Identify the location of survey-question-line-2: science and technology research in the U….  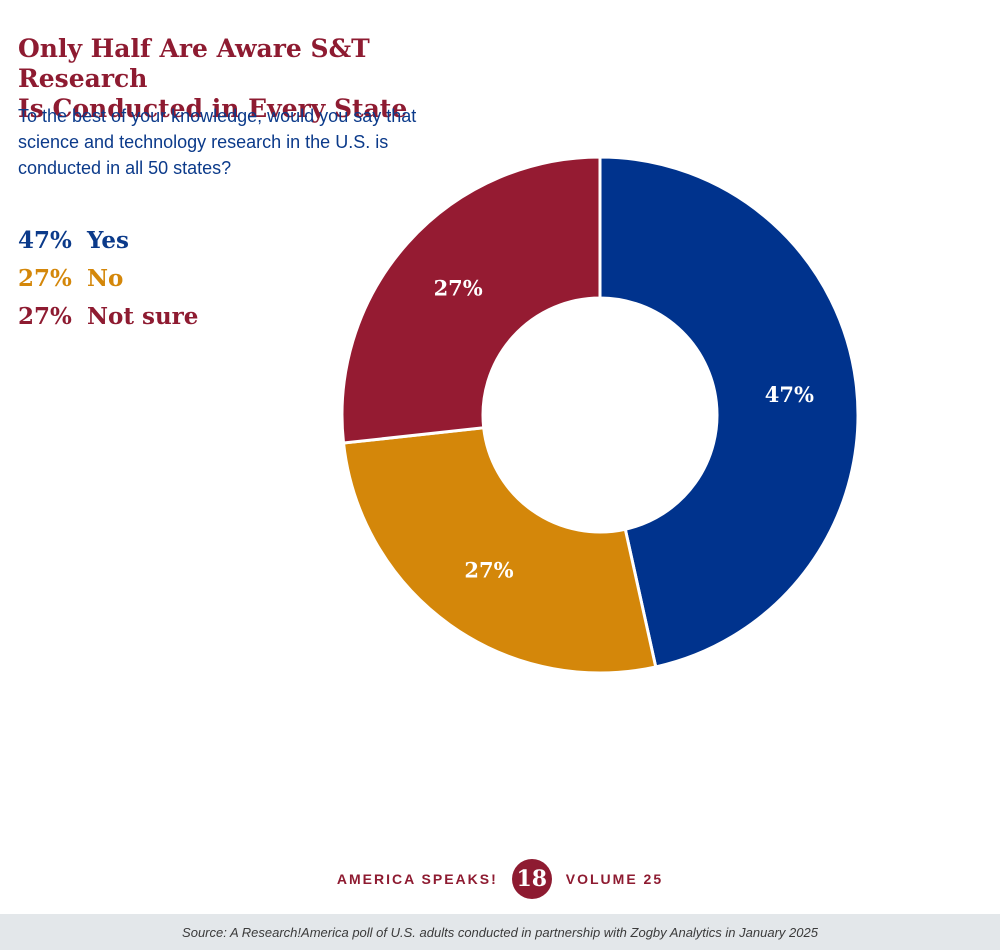
(203, 142).